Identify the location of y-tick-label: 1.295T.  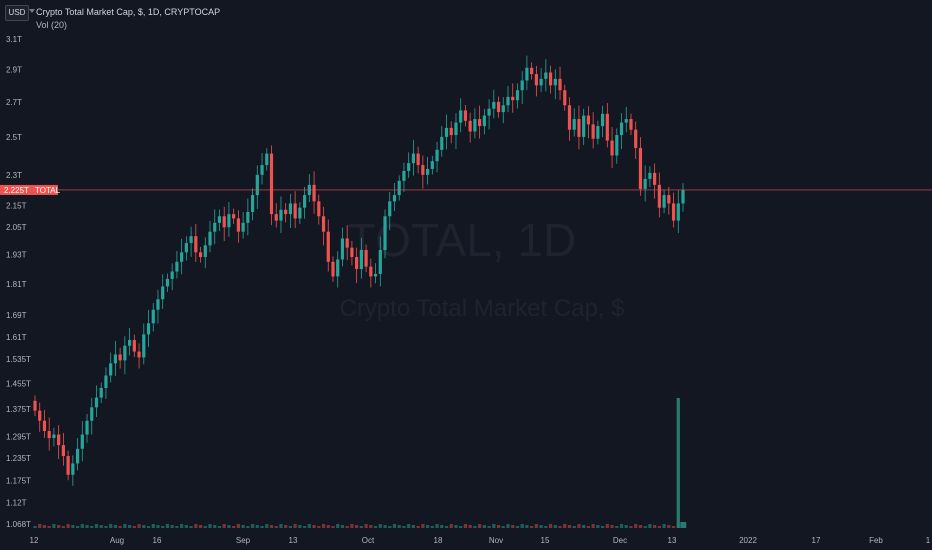
(18, 436).